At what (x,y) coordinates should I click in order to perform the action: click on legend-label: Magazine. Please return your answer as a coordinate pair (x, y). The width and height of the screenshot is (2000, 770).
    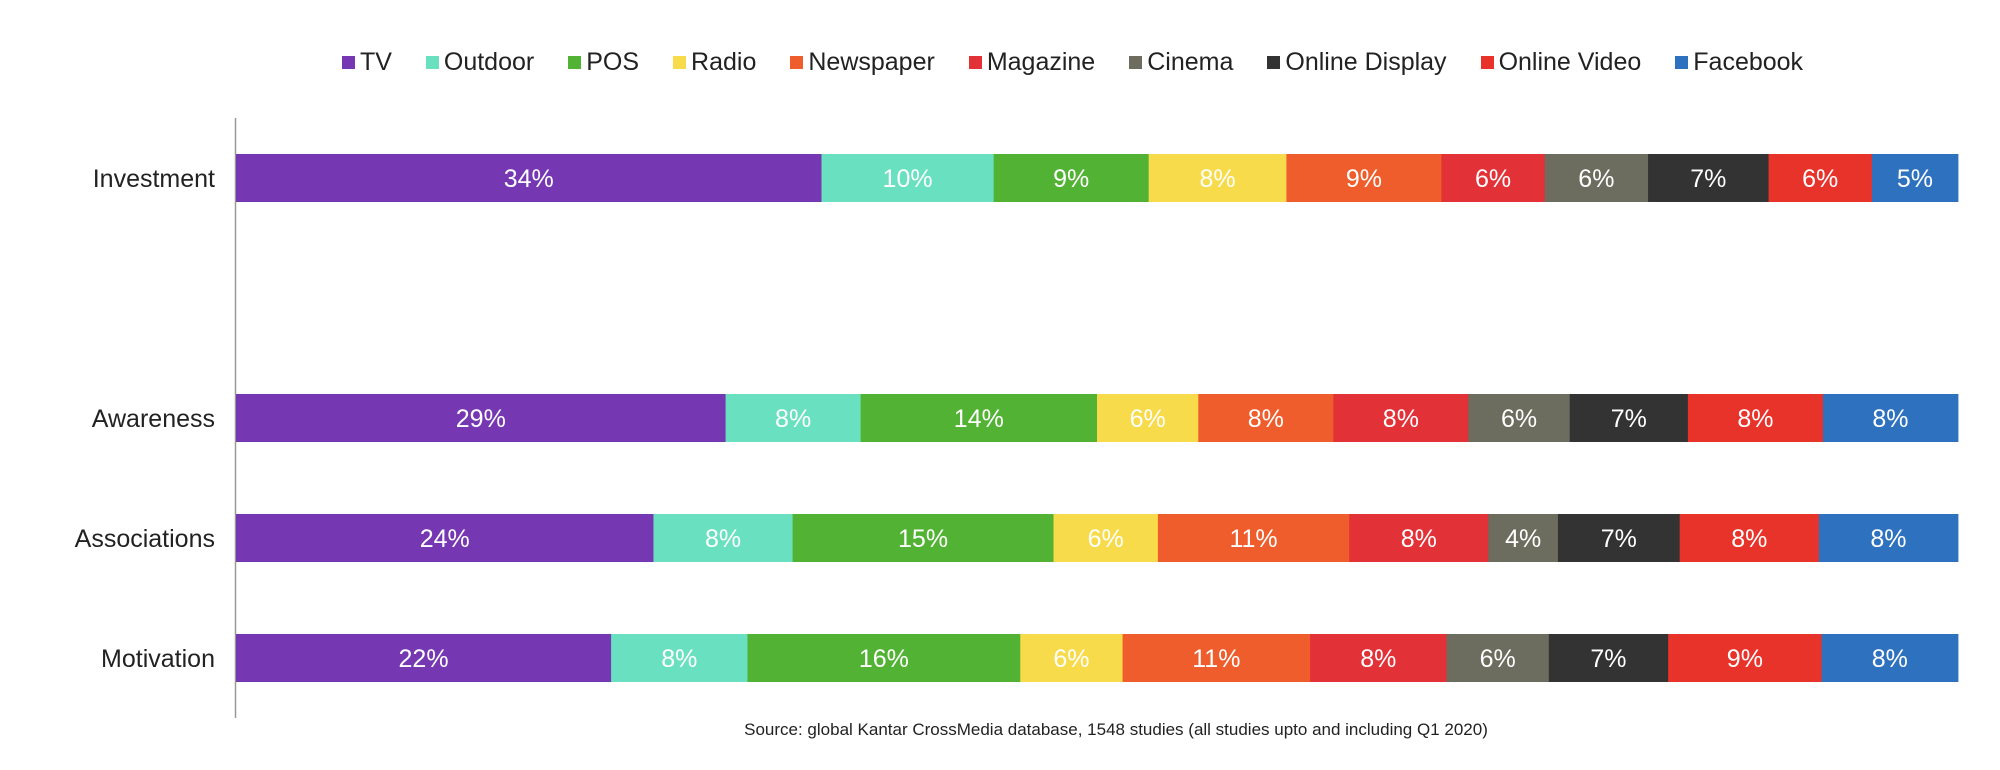
    Looking at the image, I should click on (1041, 61).